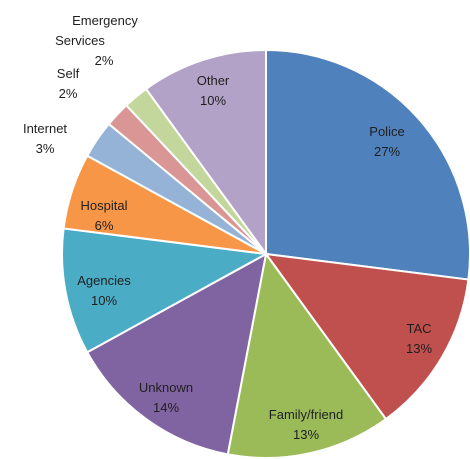 The height and width of the screenshot is (459, 470). I want to click on label-self-value: 2%, so click(68, 93).